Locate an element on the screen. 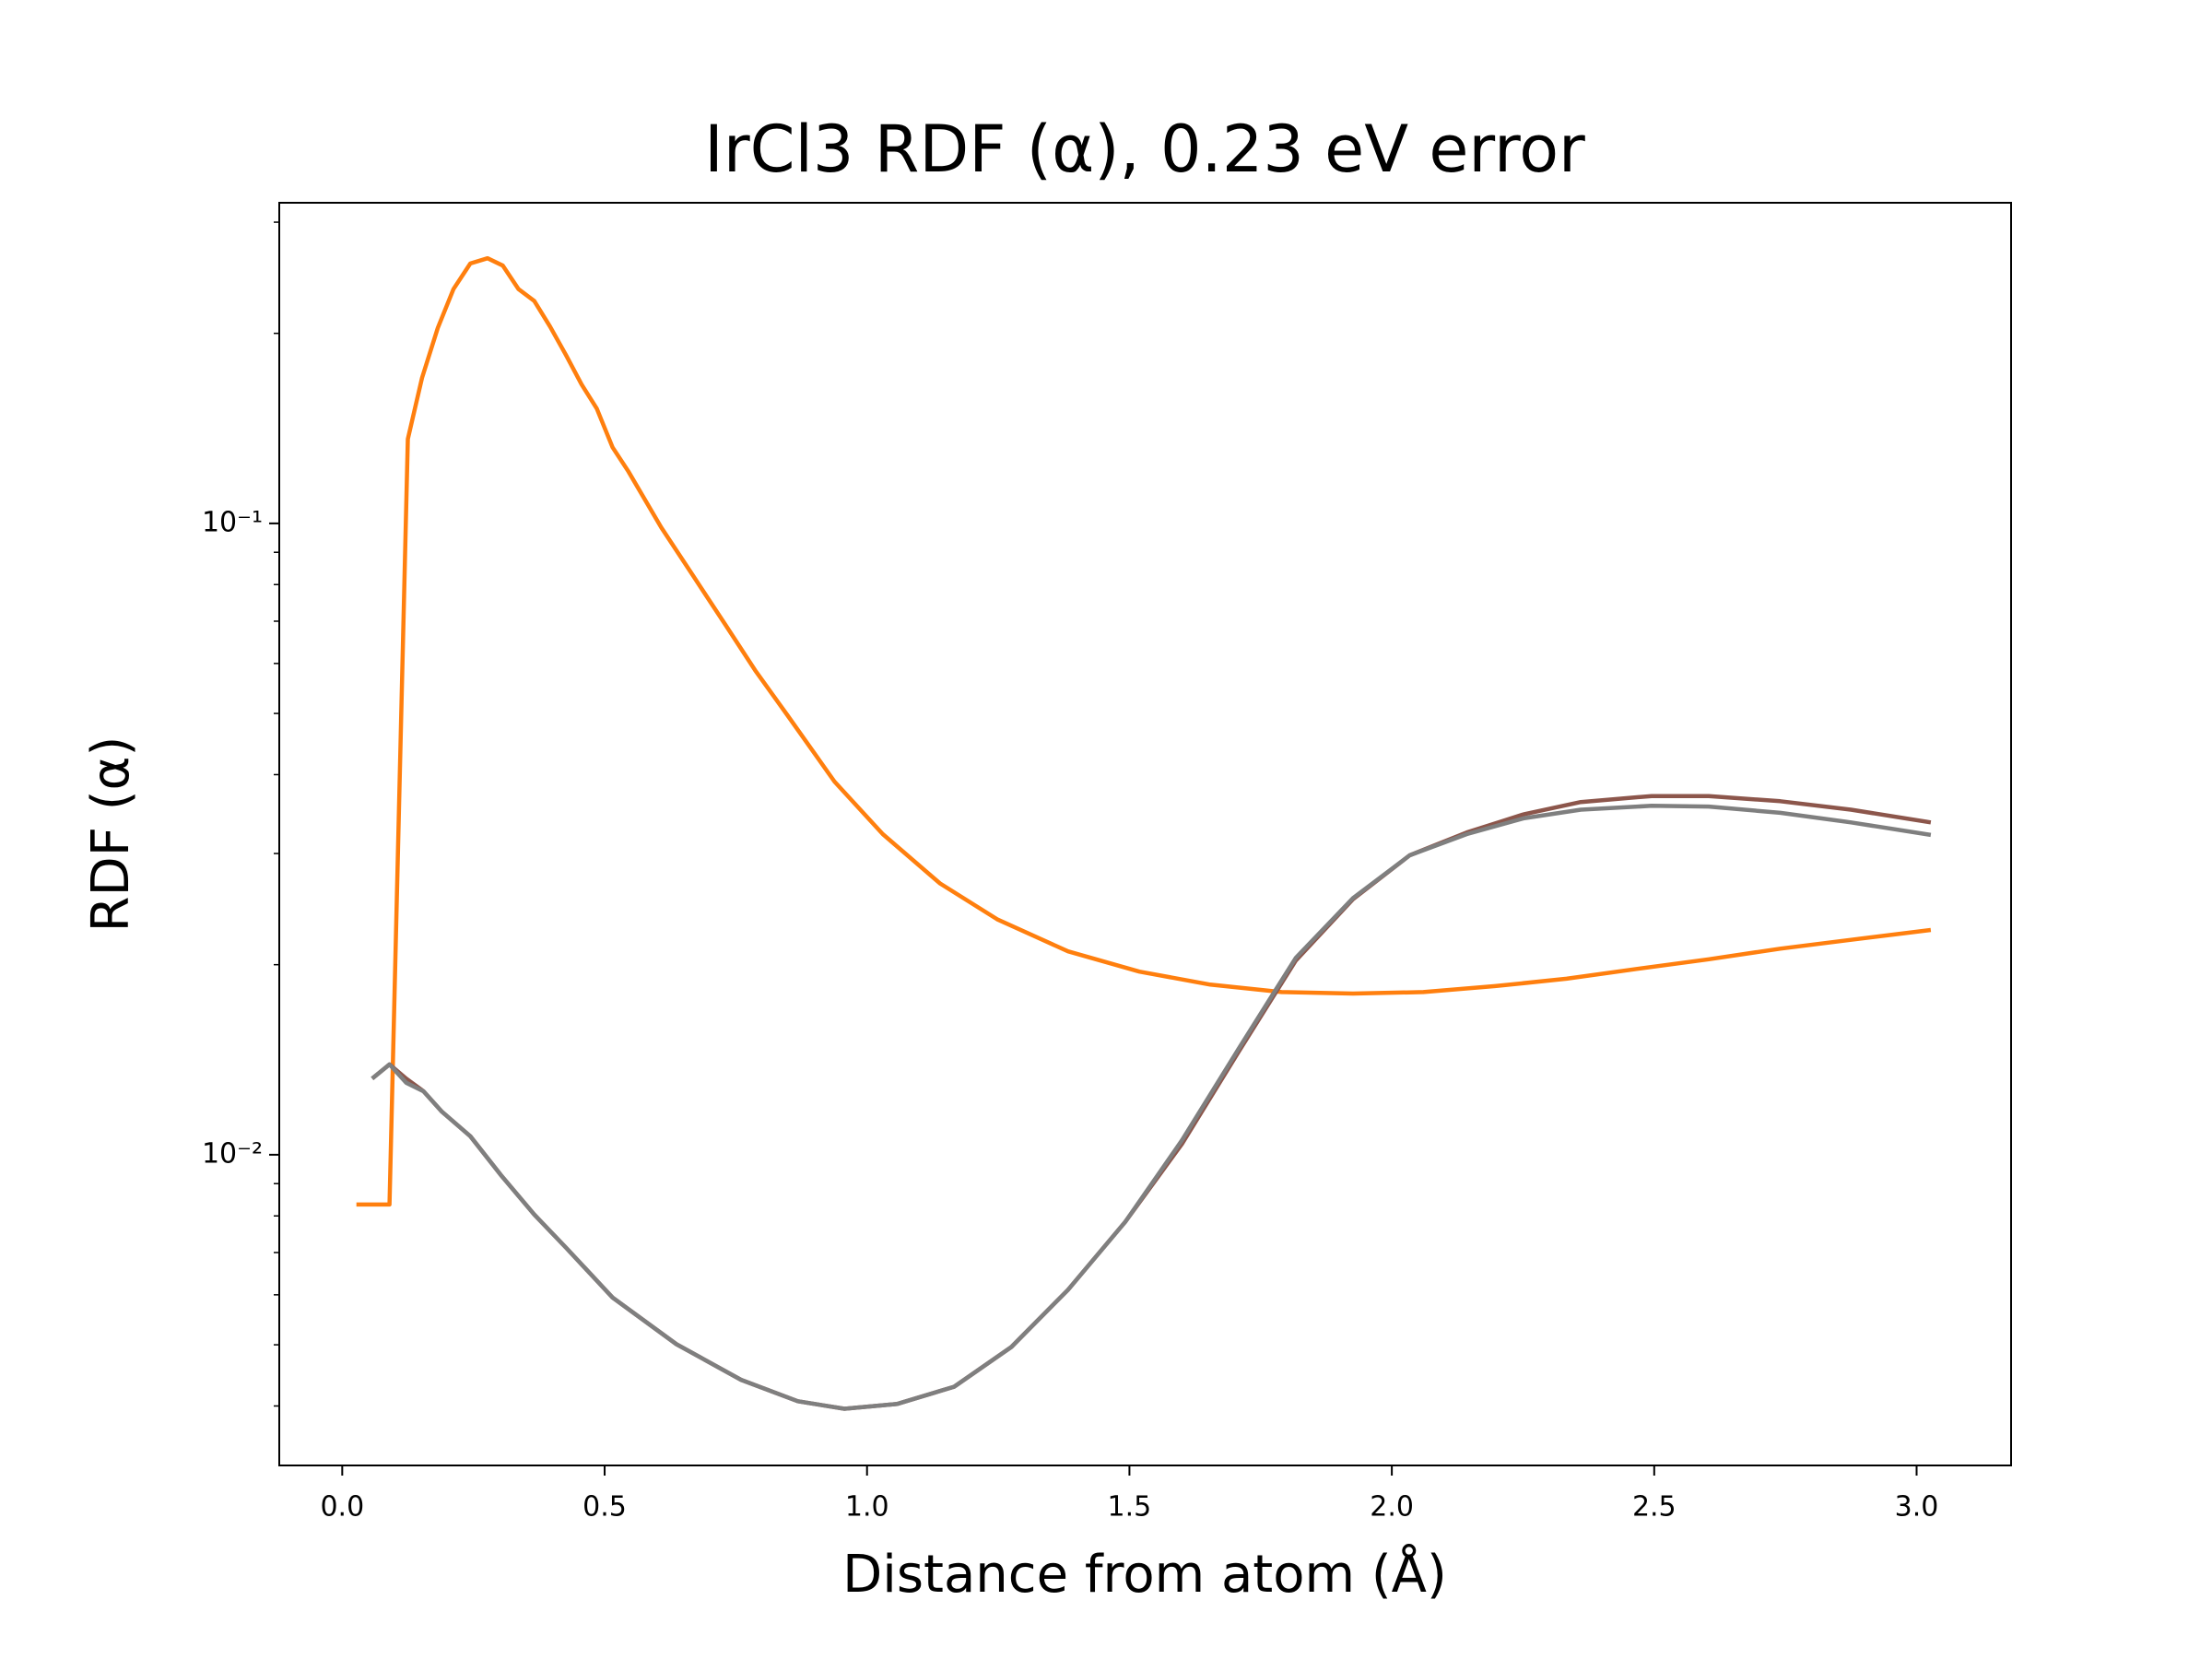 The image size is (2212, 1659). y-tick-label: 10⁻¹ is located at coordinates (232, 522).